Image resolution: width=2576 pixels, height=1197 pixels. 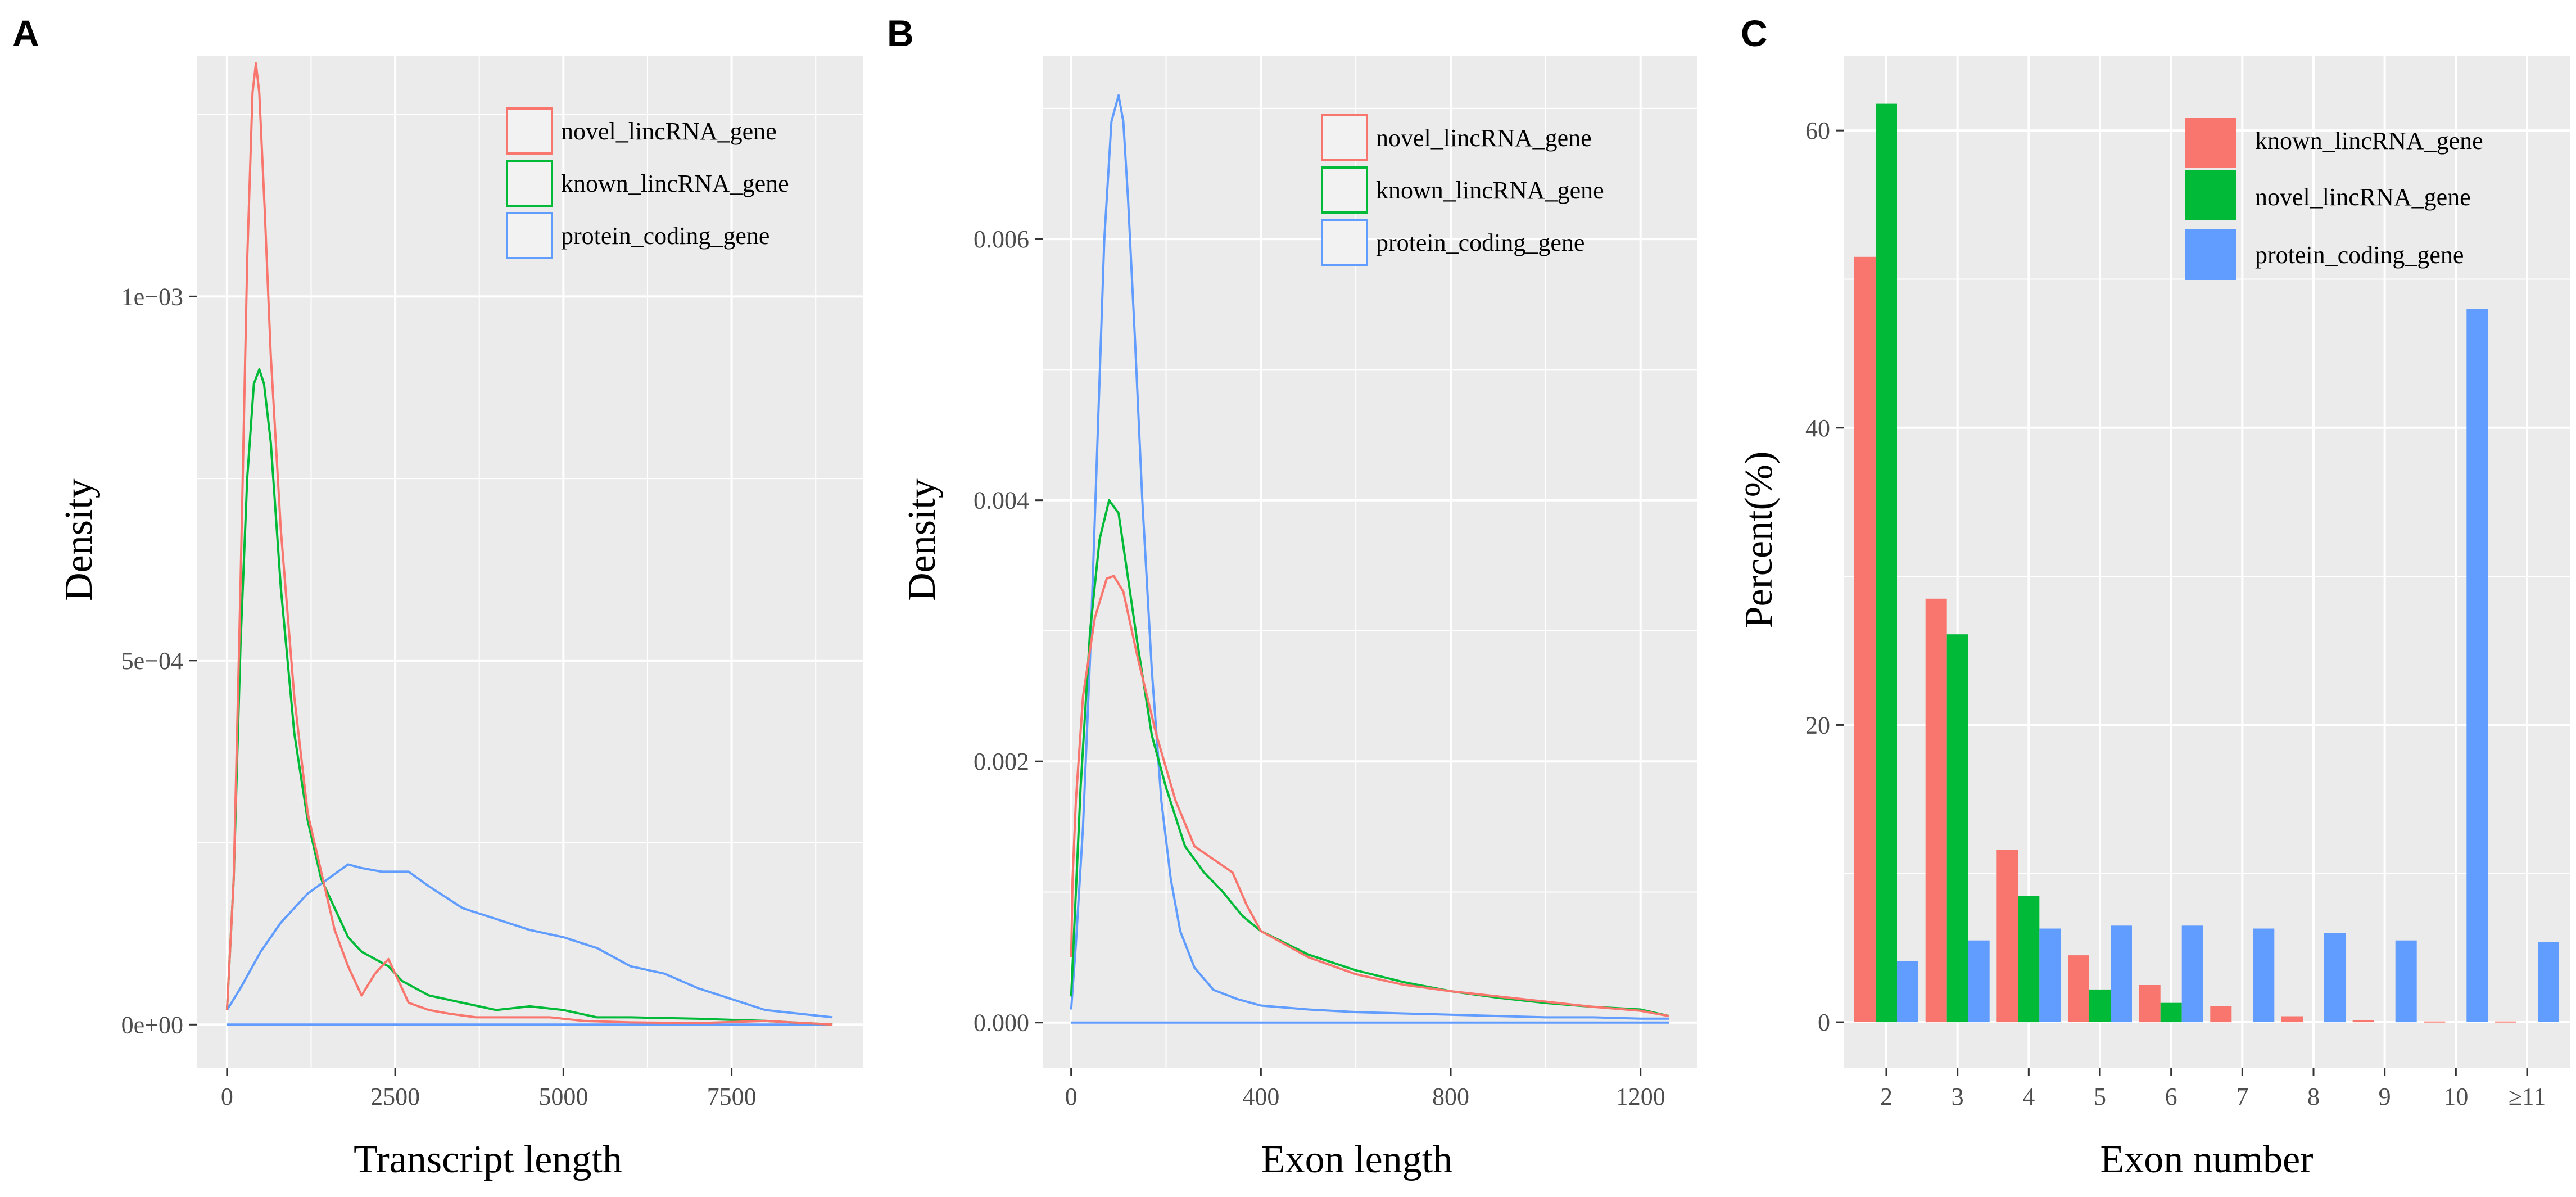 I want to click on panel-c-x-axis-title: Exon number, so click(x=2206, y=1159).